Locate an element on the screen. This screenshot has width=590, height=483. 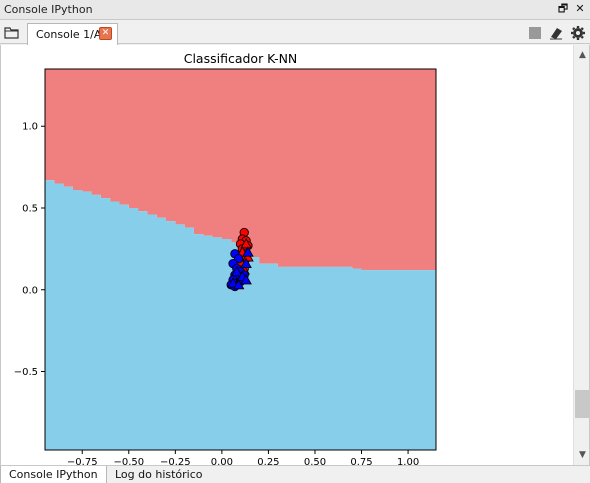
x-tick-label: 0.75 is located at coordinates (361, 461).